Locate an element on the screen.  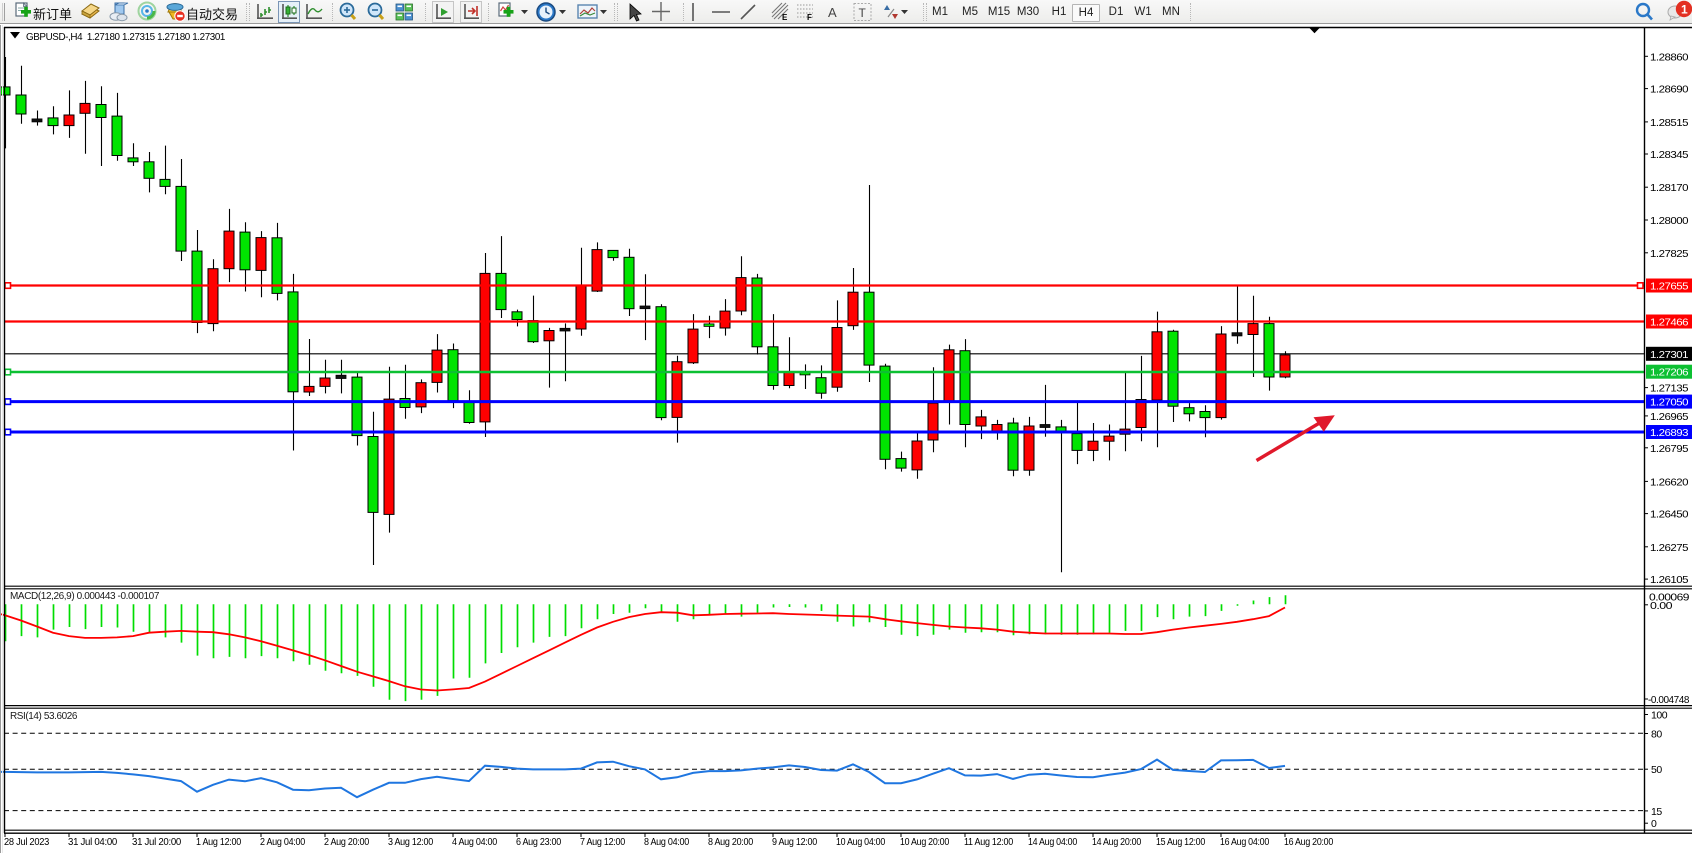
svg-text: 7 Aug 12:00 is located at coordinates (603, 842).